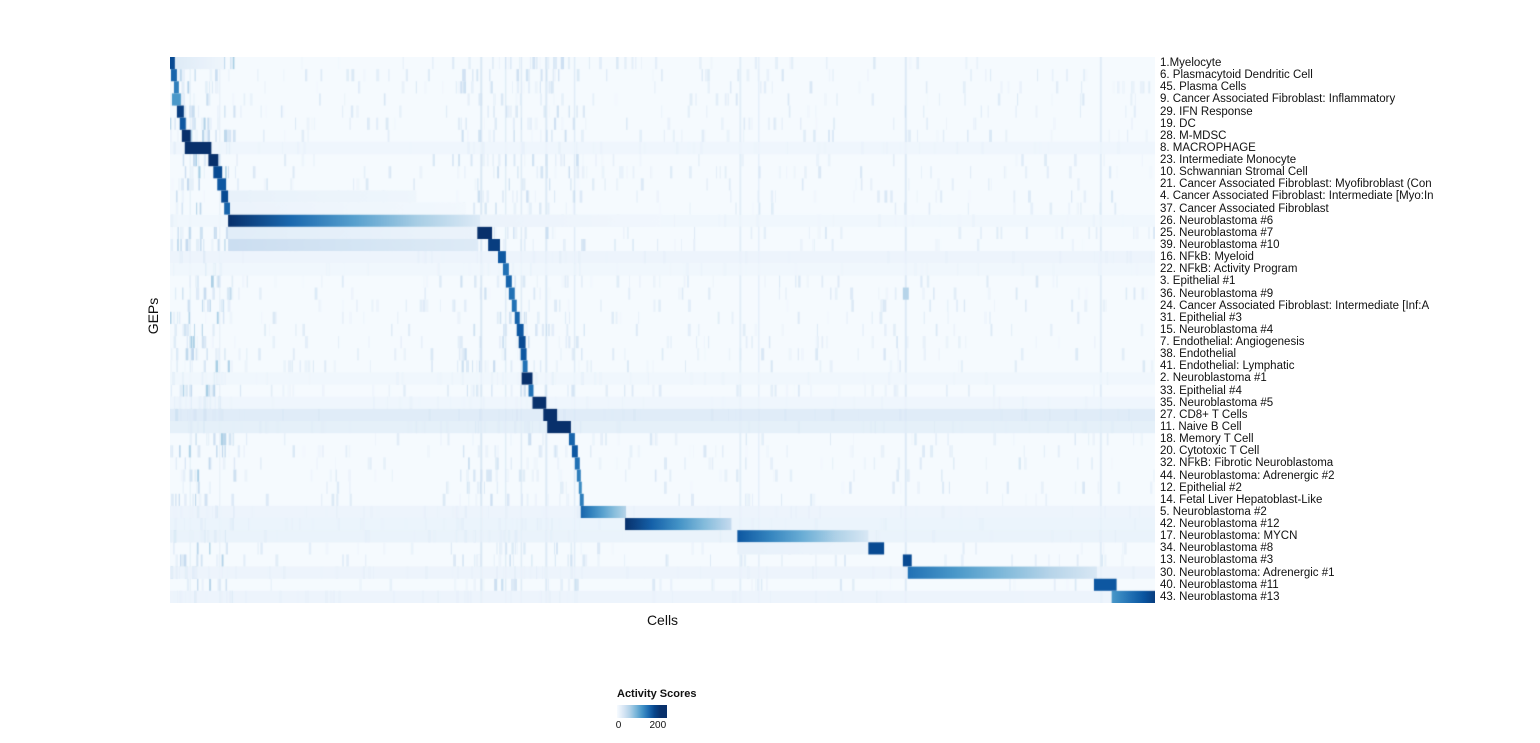 The width and height of the screenshot is (1540, 743). What do you see at coordinates (1198, 281) in the screenshot?
I see `row-label: 3. Epithelial #1` at bounding box center [1198, 281].